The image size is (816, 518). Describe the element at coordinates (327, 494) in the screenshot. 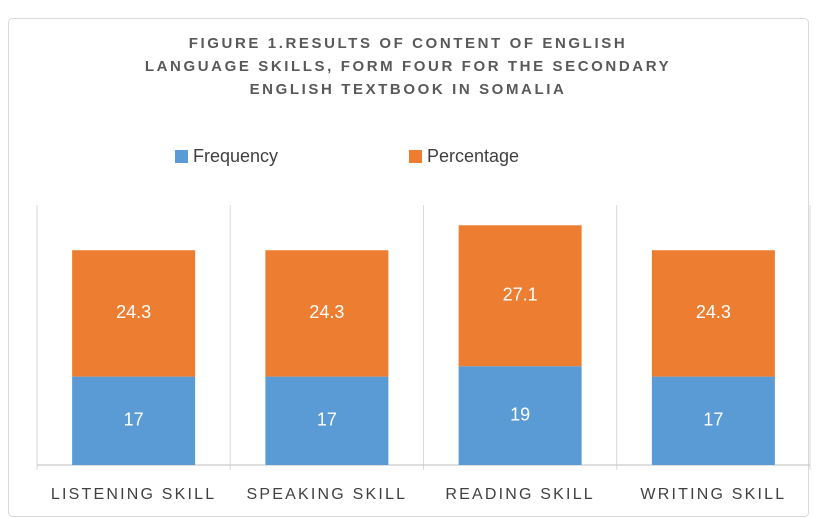

I see `x-tick-label: SPEAKING SKILL` at that location.